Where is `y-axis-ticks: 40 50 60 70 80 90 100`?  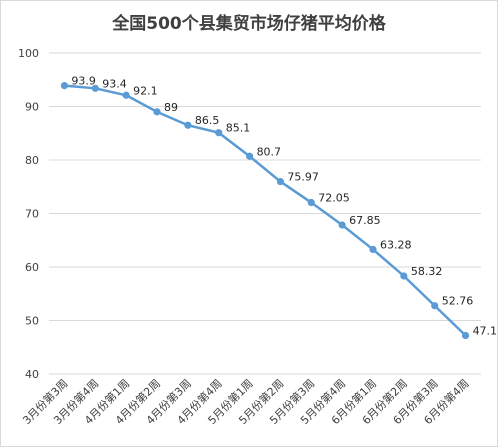 y-axis-ticks: 40 50 60 70 80 90 100 is located at coordinates (28, 214).